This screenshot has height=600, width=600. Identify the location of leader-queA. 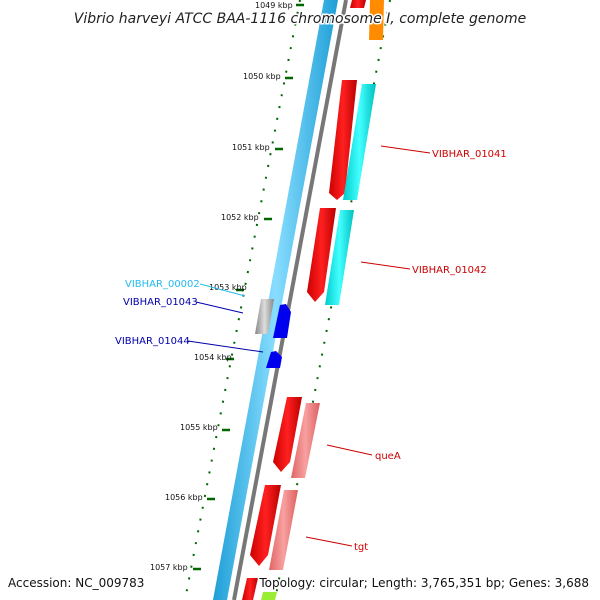
(349, 450).